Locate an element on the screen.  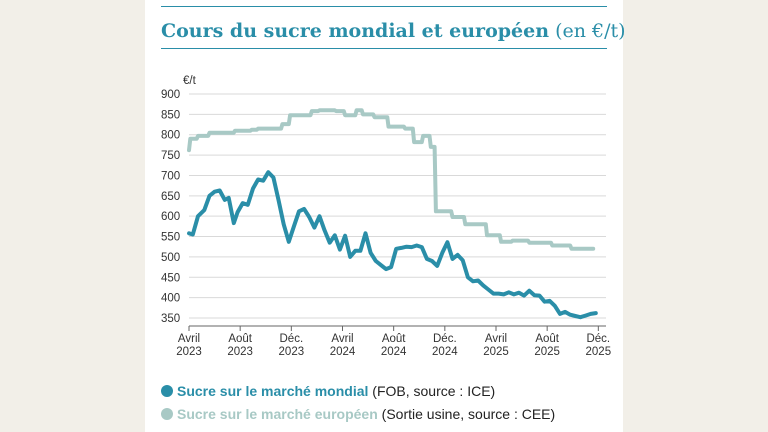
y-tick-label: 400 is located at coordinates (170, 299).